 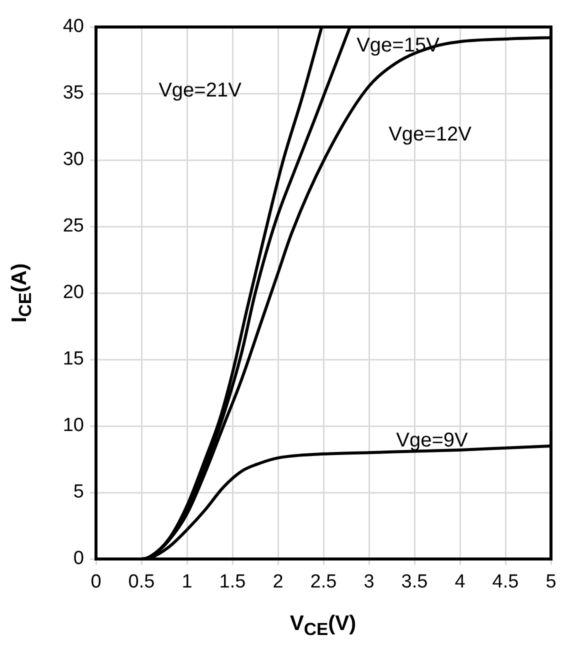 What do you see at coordinates (200, 91) in the screenshot?
I see `text: Vge=21V` at bounding box center [200, 91].